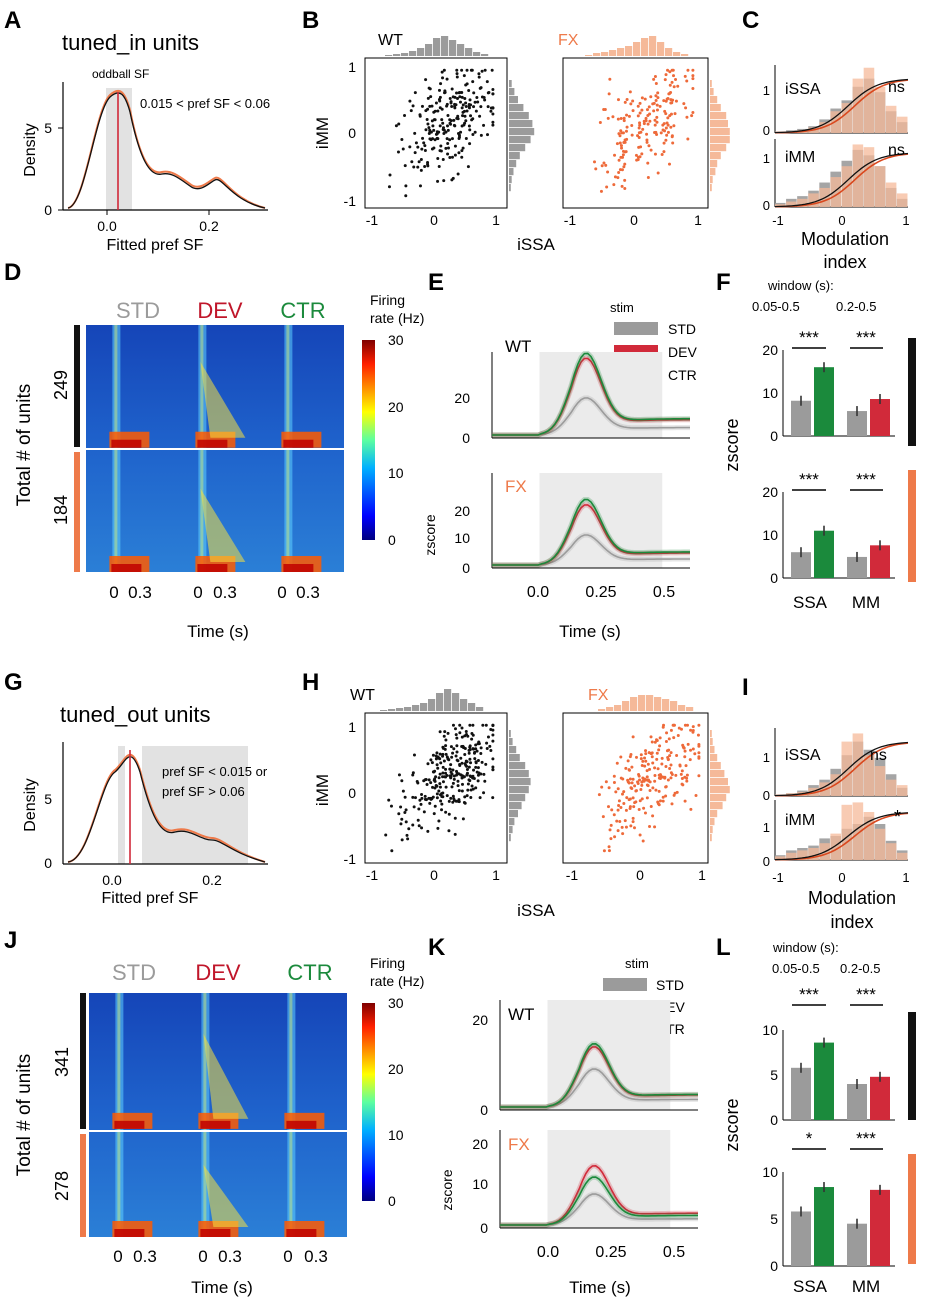 The image size is (929, 1300). What do you see at coordinates (368, 440) in the screenshot?
I see `colorbar` at bounding box center [368, 440].